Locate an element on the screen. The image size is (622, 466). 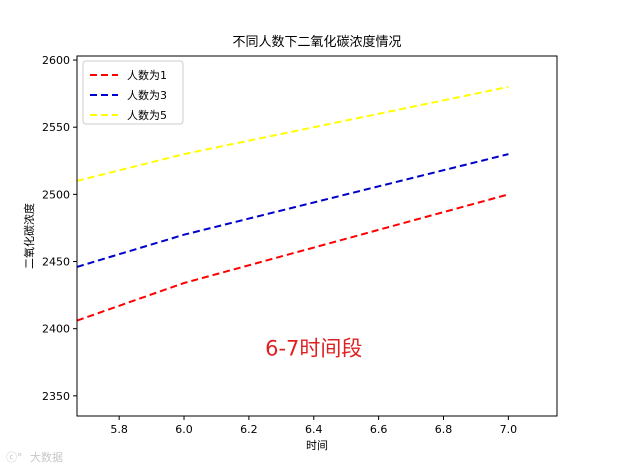
watermark: ⓒ° 大数据 is located at coordinates (34, 457).